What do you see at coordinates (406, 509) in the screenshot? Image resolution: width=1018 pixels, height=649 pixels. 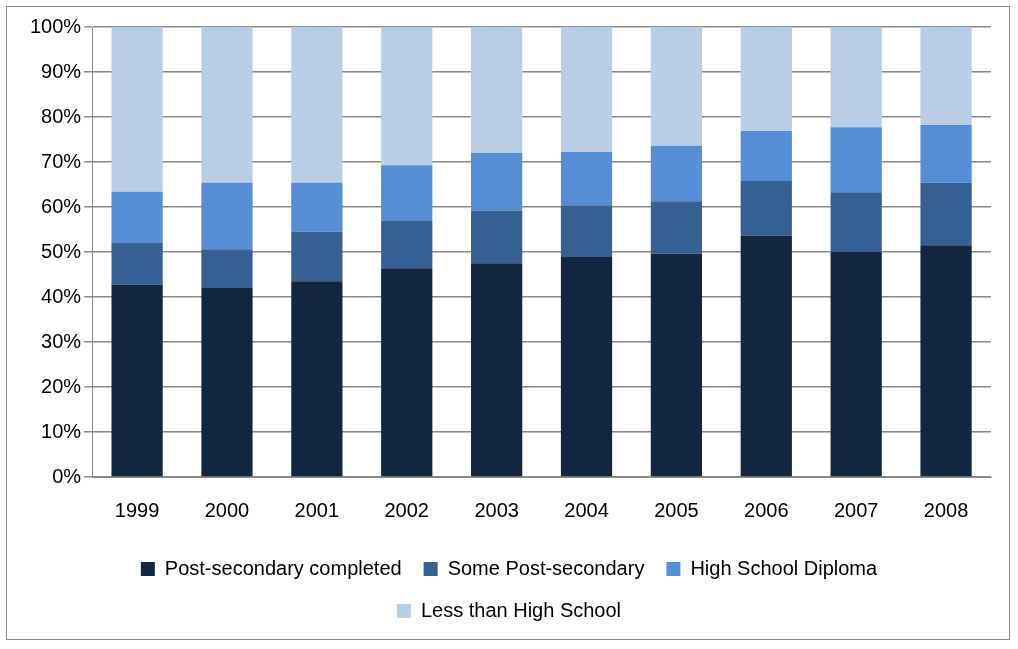 I see `x-tick-label: 2002` at bounding box center [406, 509].